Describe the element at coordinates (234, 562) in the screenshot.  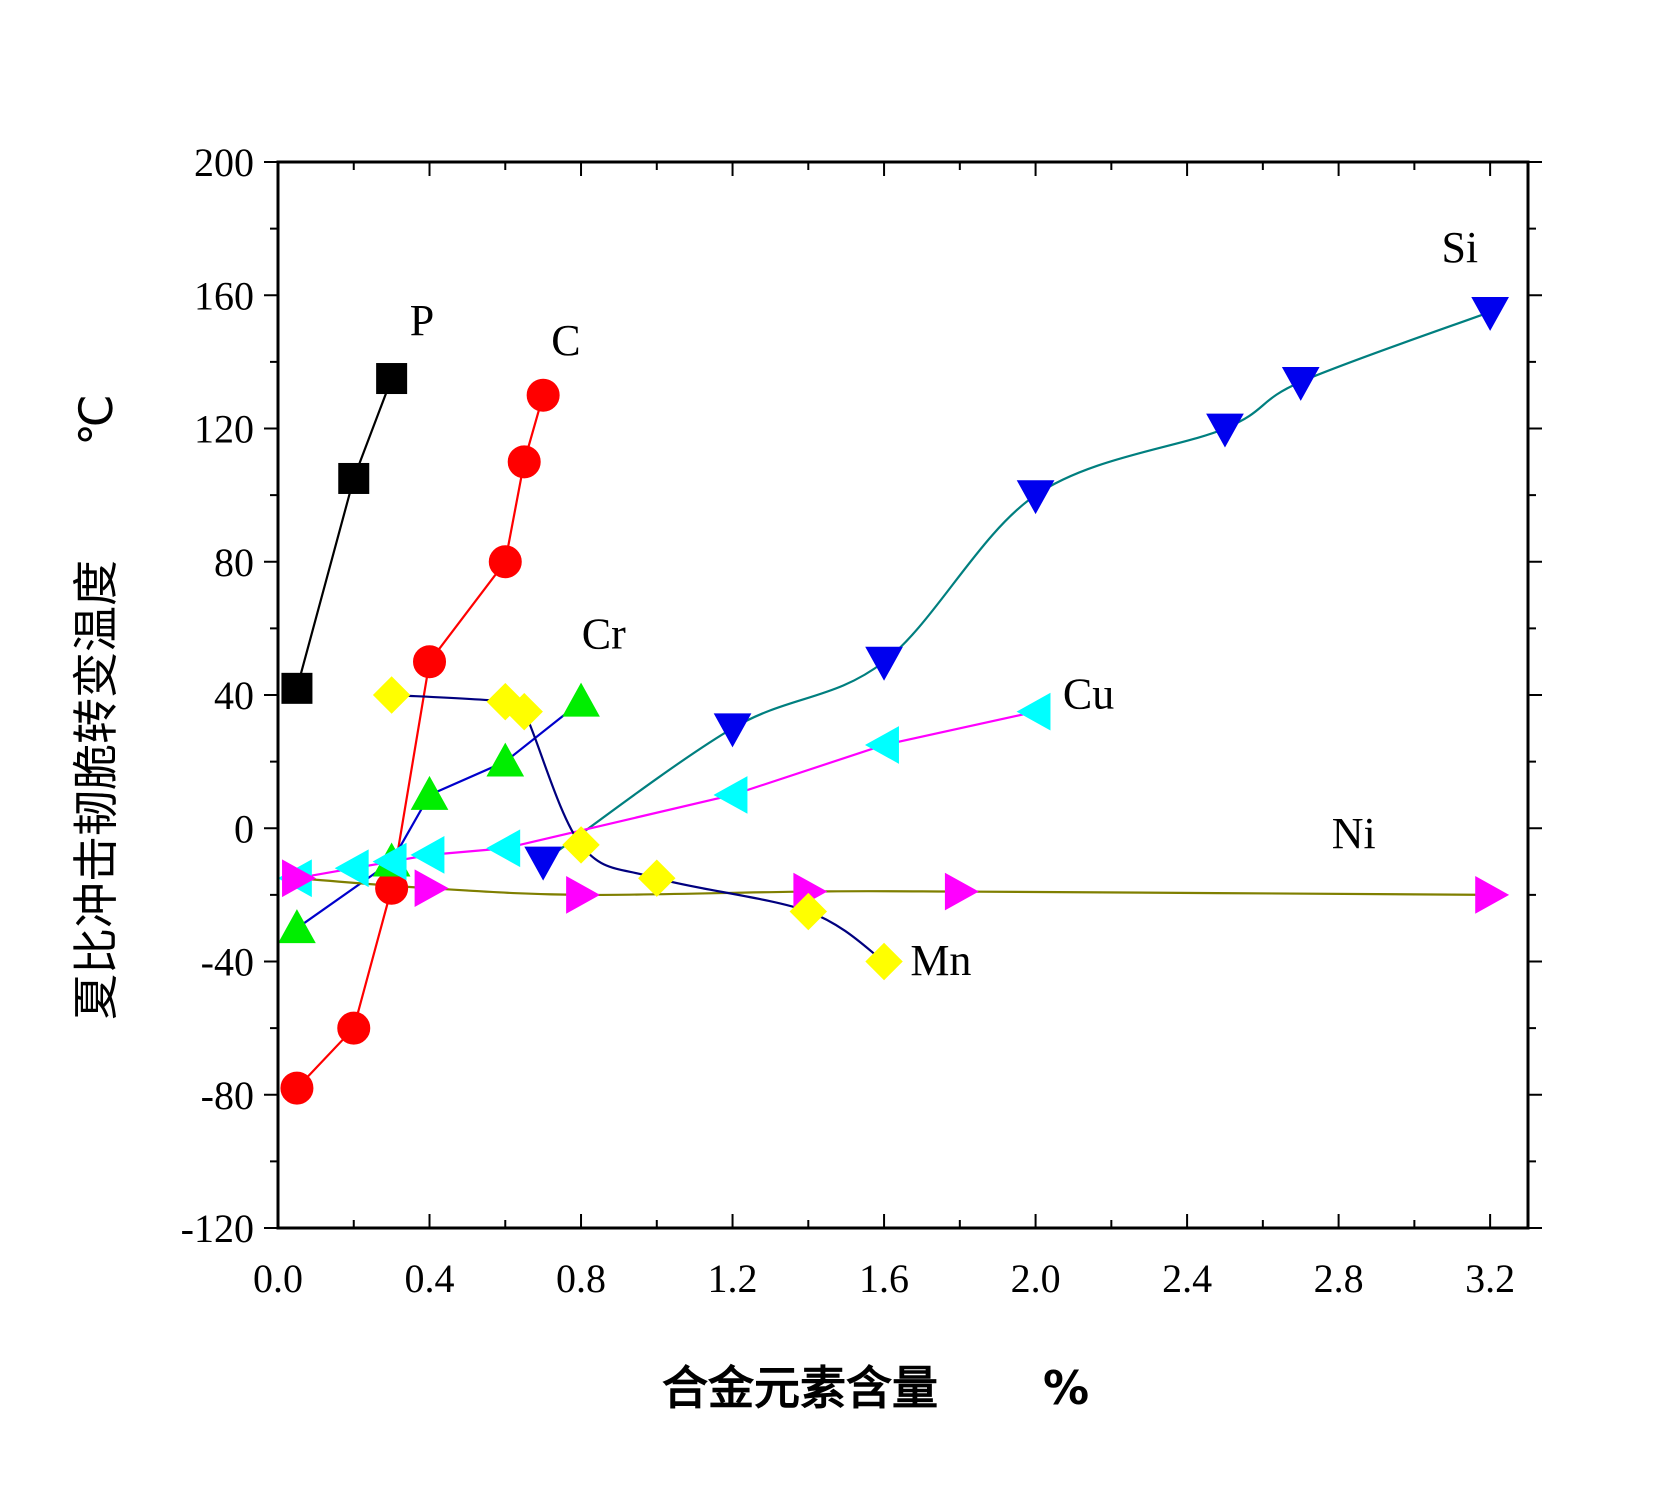
I see `y-tick-label: 80` at that location.